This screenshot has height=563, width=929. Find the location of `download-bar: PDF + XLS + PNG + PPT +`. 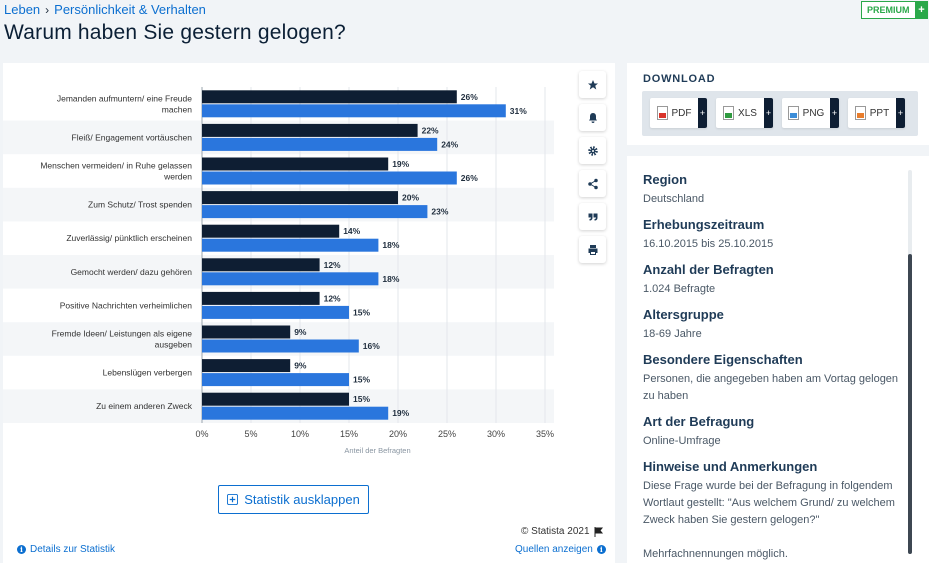

download-bar: PDF + XLS + PNG + PPT + is located at coordinates (780, 113).